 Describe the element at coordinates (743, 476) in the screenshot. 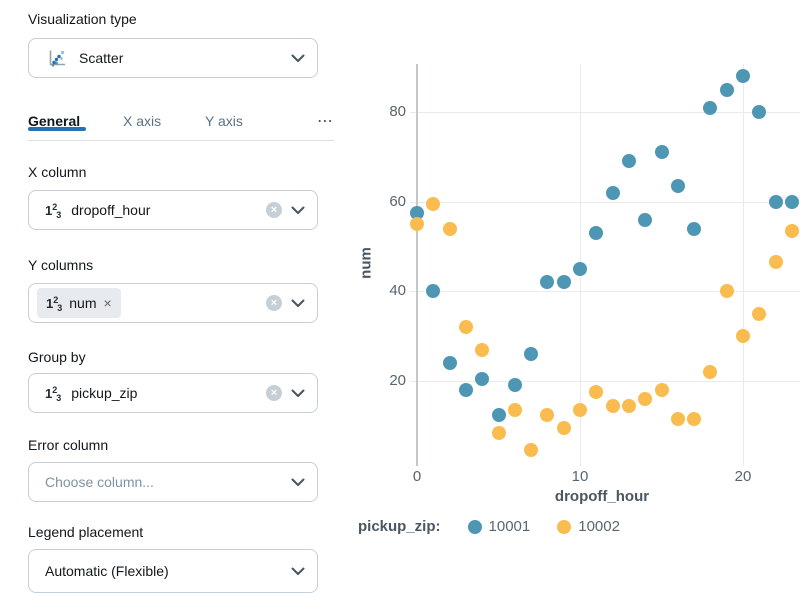

I see `x-tick-label: 20` at that location.